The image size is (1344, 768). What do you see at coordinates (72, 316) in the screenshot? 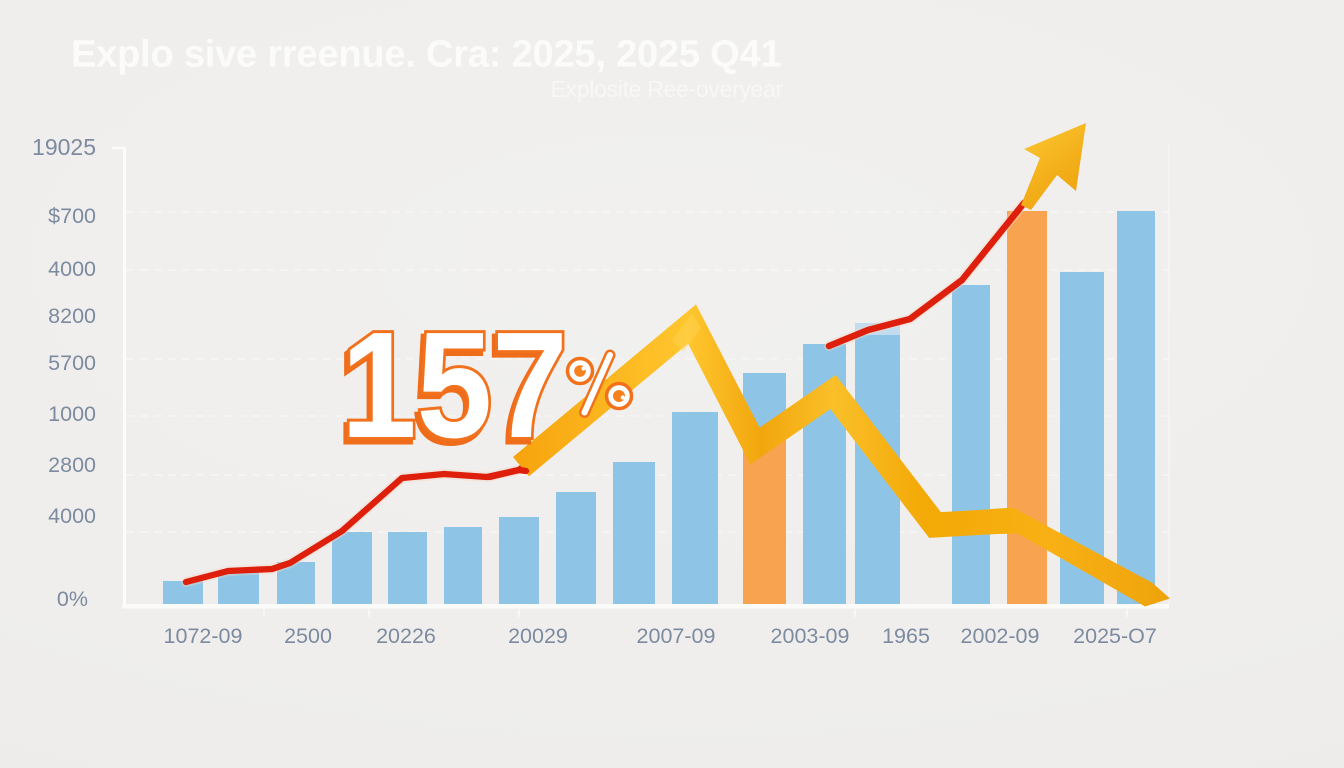
I see `svg-text: 8200` at bounding box center [72, 316].